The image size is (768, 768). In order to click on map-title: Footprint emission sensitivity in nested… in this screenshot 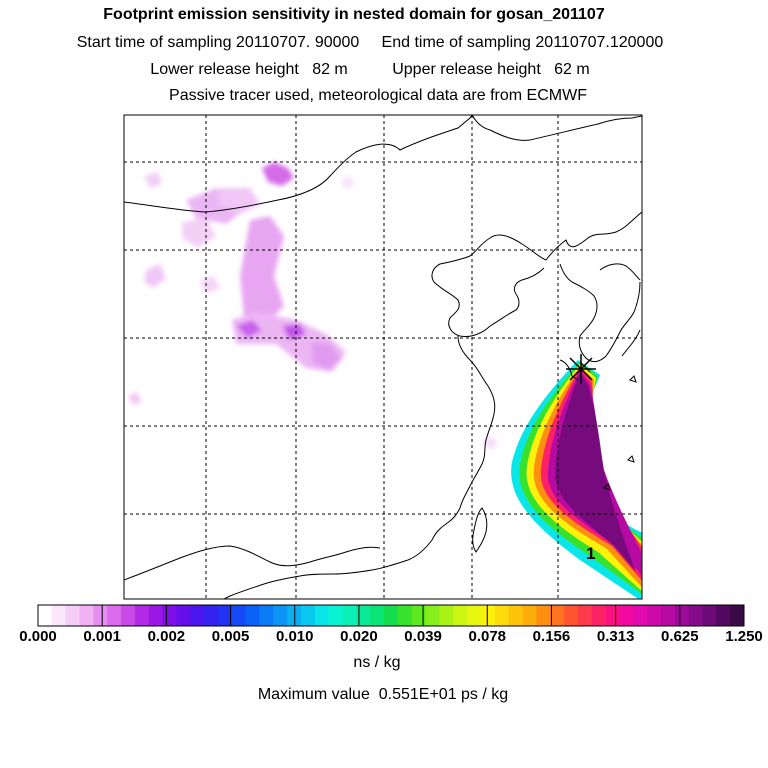, I will do `click(354, 14)`.